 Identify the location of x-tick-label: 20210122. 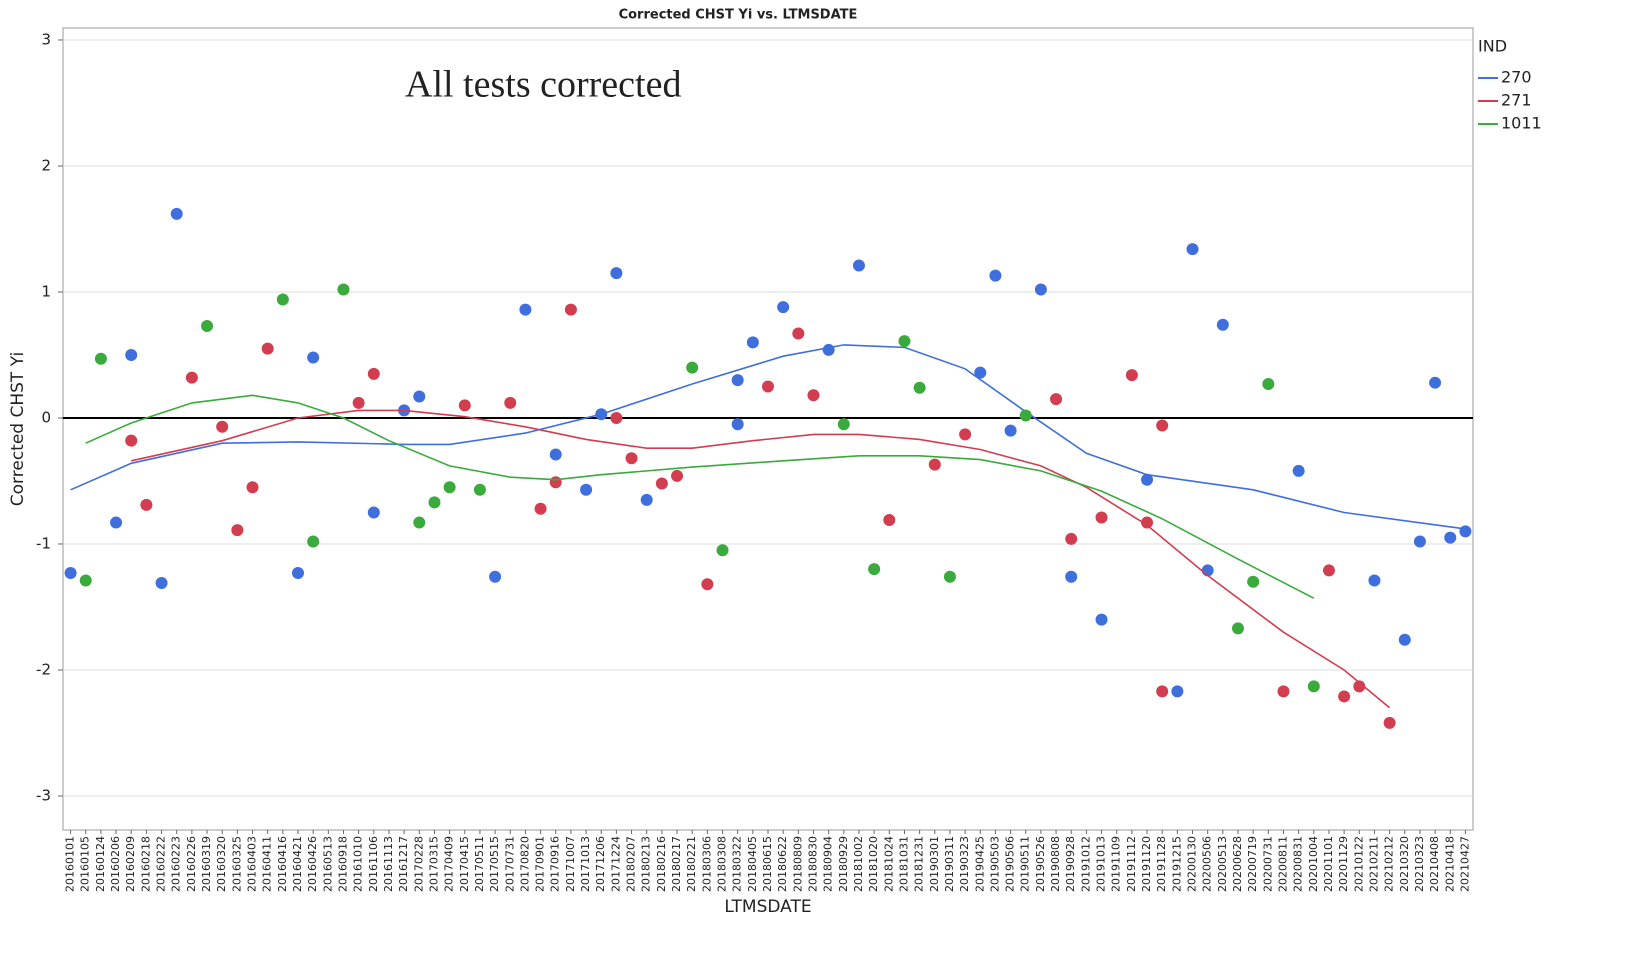
(1358, 864).